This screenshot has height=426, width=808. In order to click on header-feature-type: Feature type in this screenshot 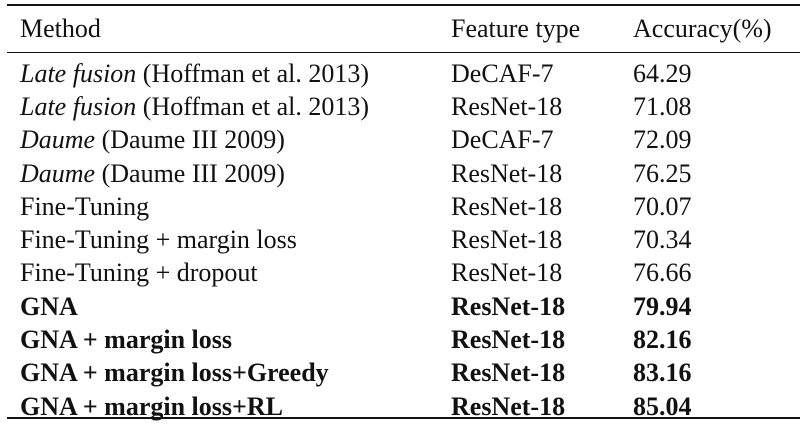, I will do `click(516, 28)`.